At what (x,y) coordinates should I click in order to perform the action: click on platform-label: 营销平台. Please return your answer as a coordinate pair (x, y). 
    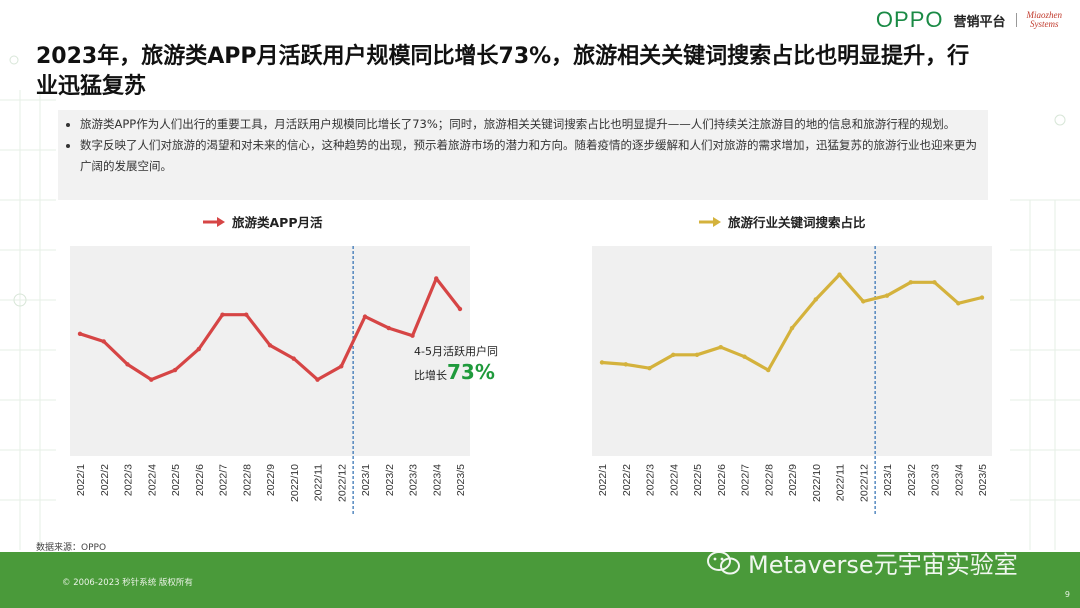
    Looking at the image, I should click on (979, 22).